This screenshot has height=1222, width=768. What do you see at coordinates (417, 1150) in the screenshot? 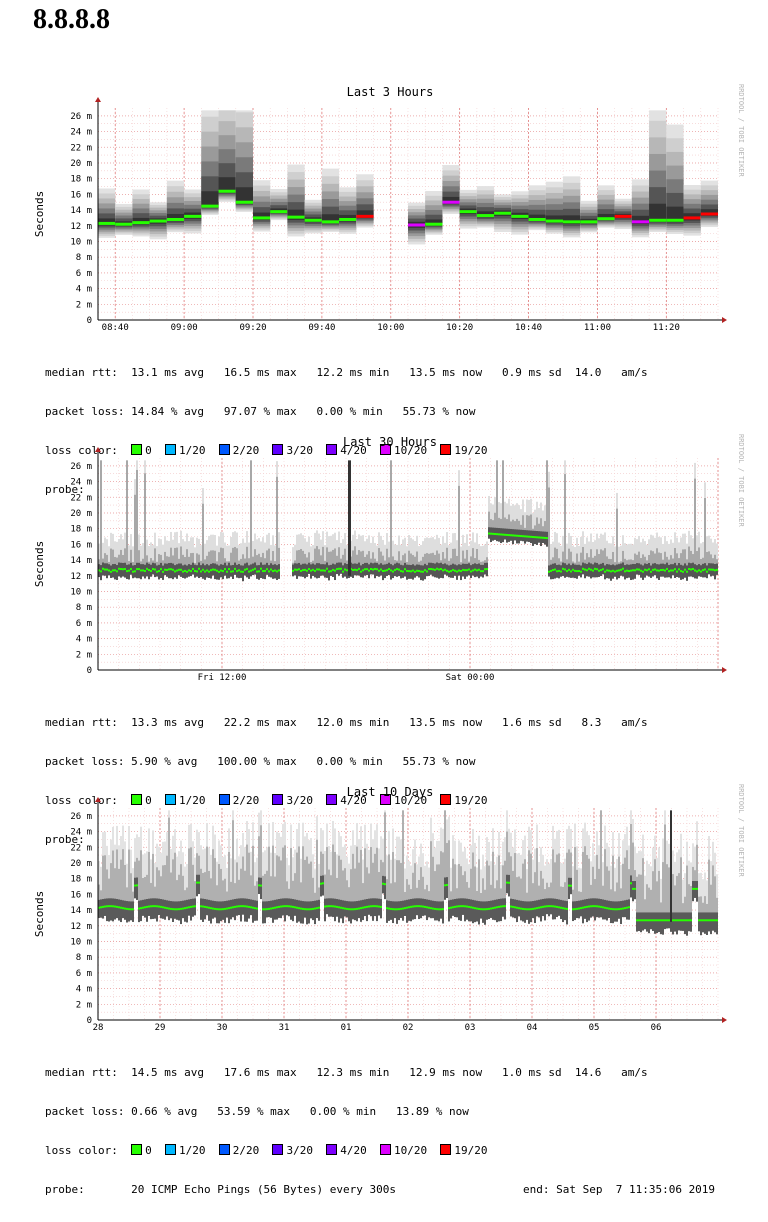
I see `loss-legend-label: 10/20` at bounding box center [417, 1150].